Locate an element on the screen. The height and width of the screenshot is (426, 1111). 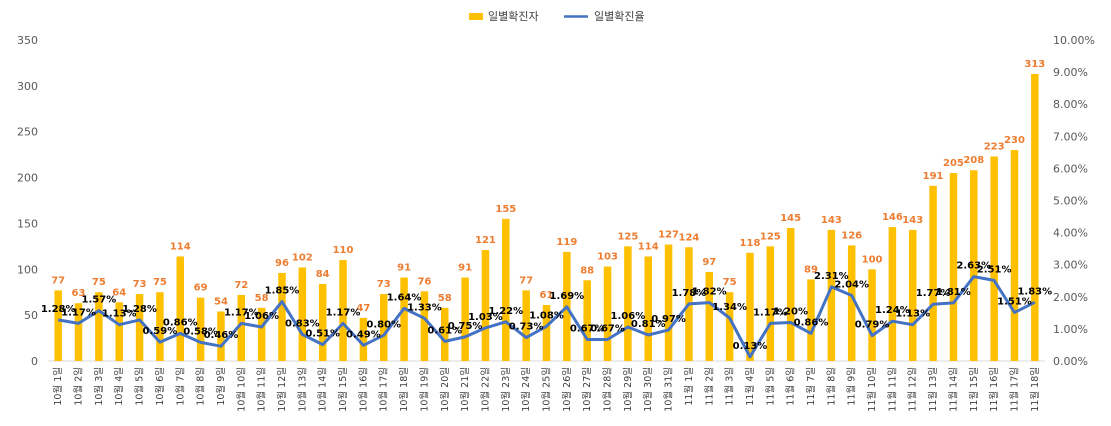
rate-value-label: 0.79% is located at coordinates (872, 325).